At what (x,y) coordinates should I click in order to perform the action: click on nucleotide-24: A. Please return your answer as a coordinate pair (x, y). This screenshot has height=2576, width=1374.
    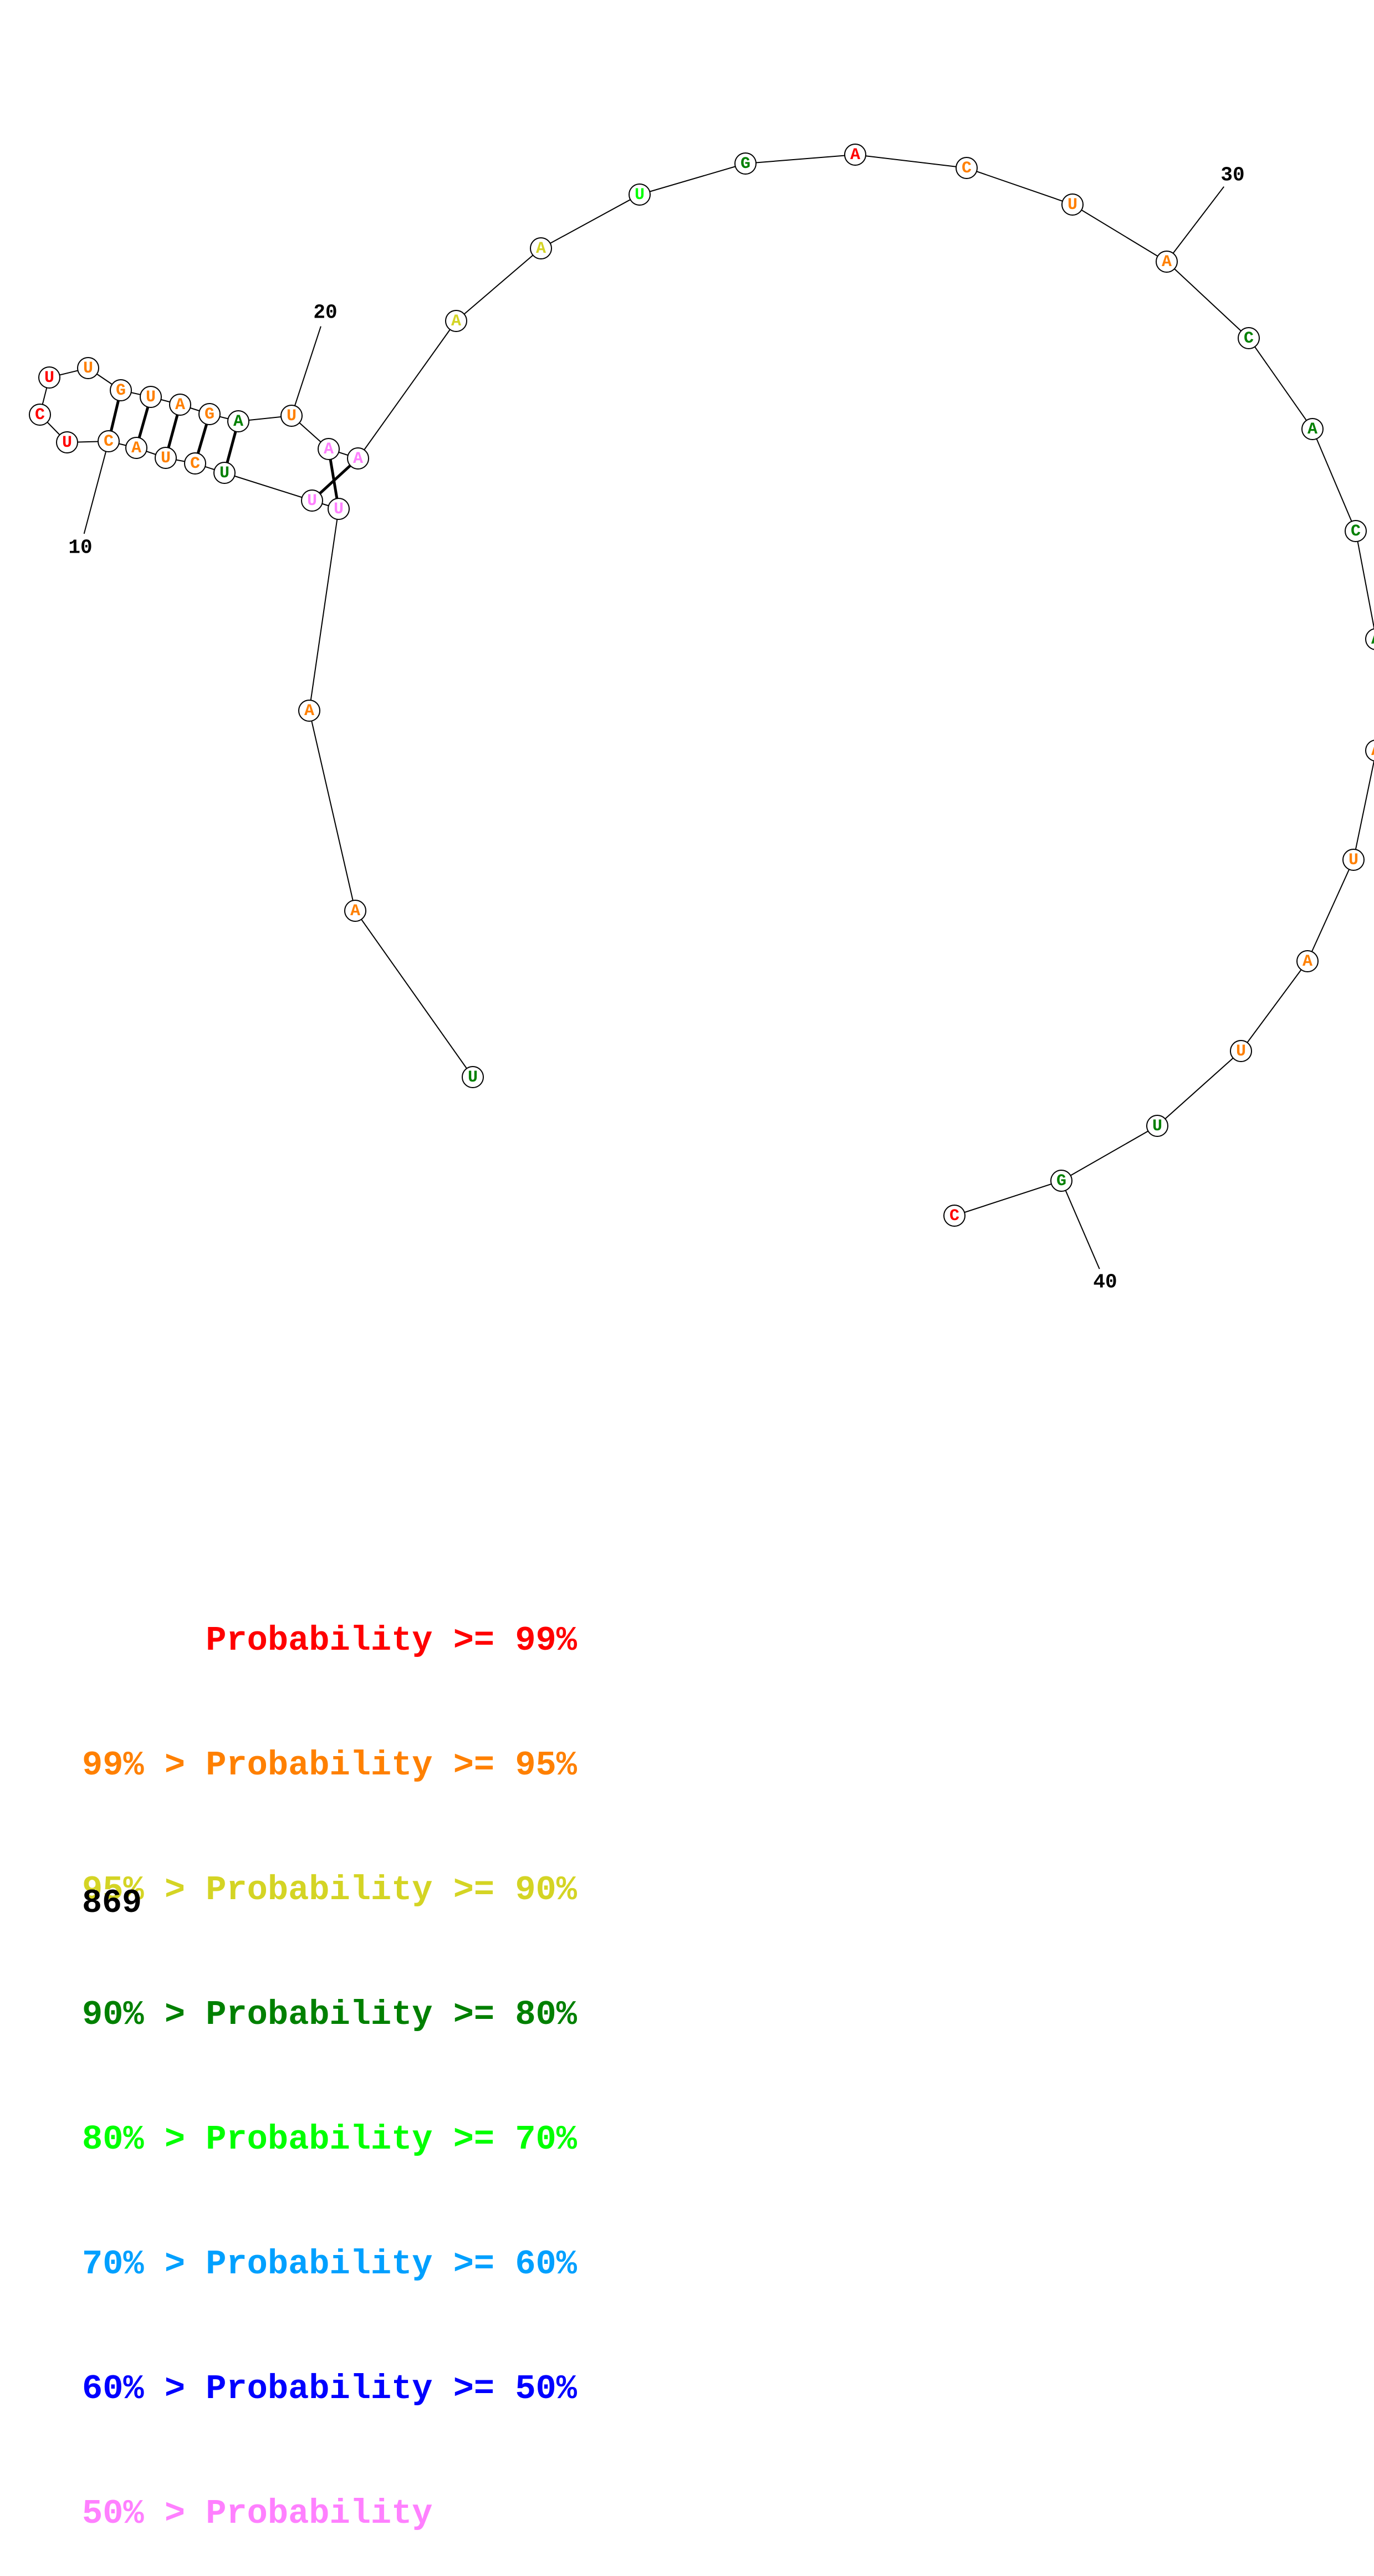
    Looking at the image, I should click on (541, 248).